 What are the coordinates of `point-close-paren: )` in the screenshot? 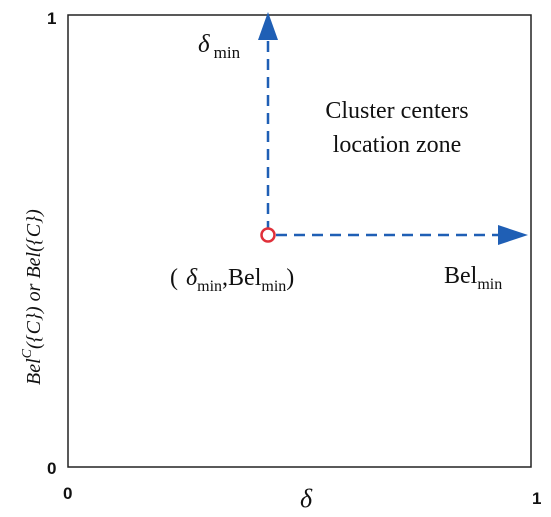 It's located at (290, 278).